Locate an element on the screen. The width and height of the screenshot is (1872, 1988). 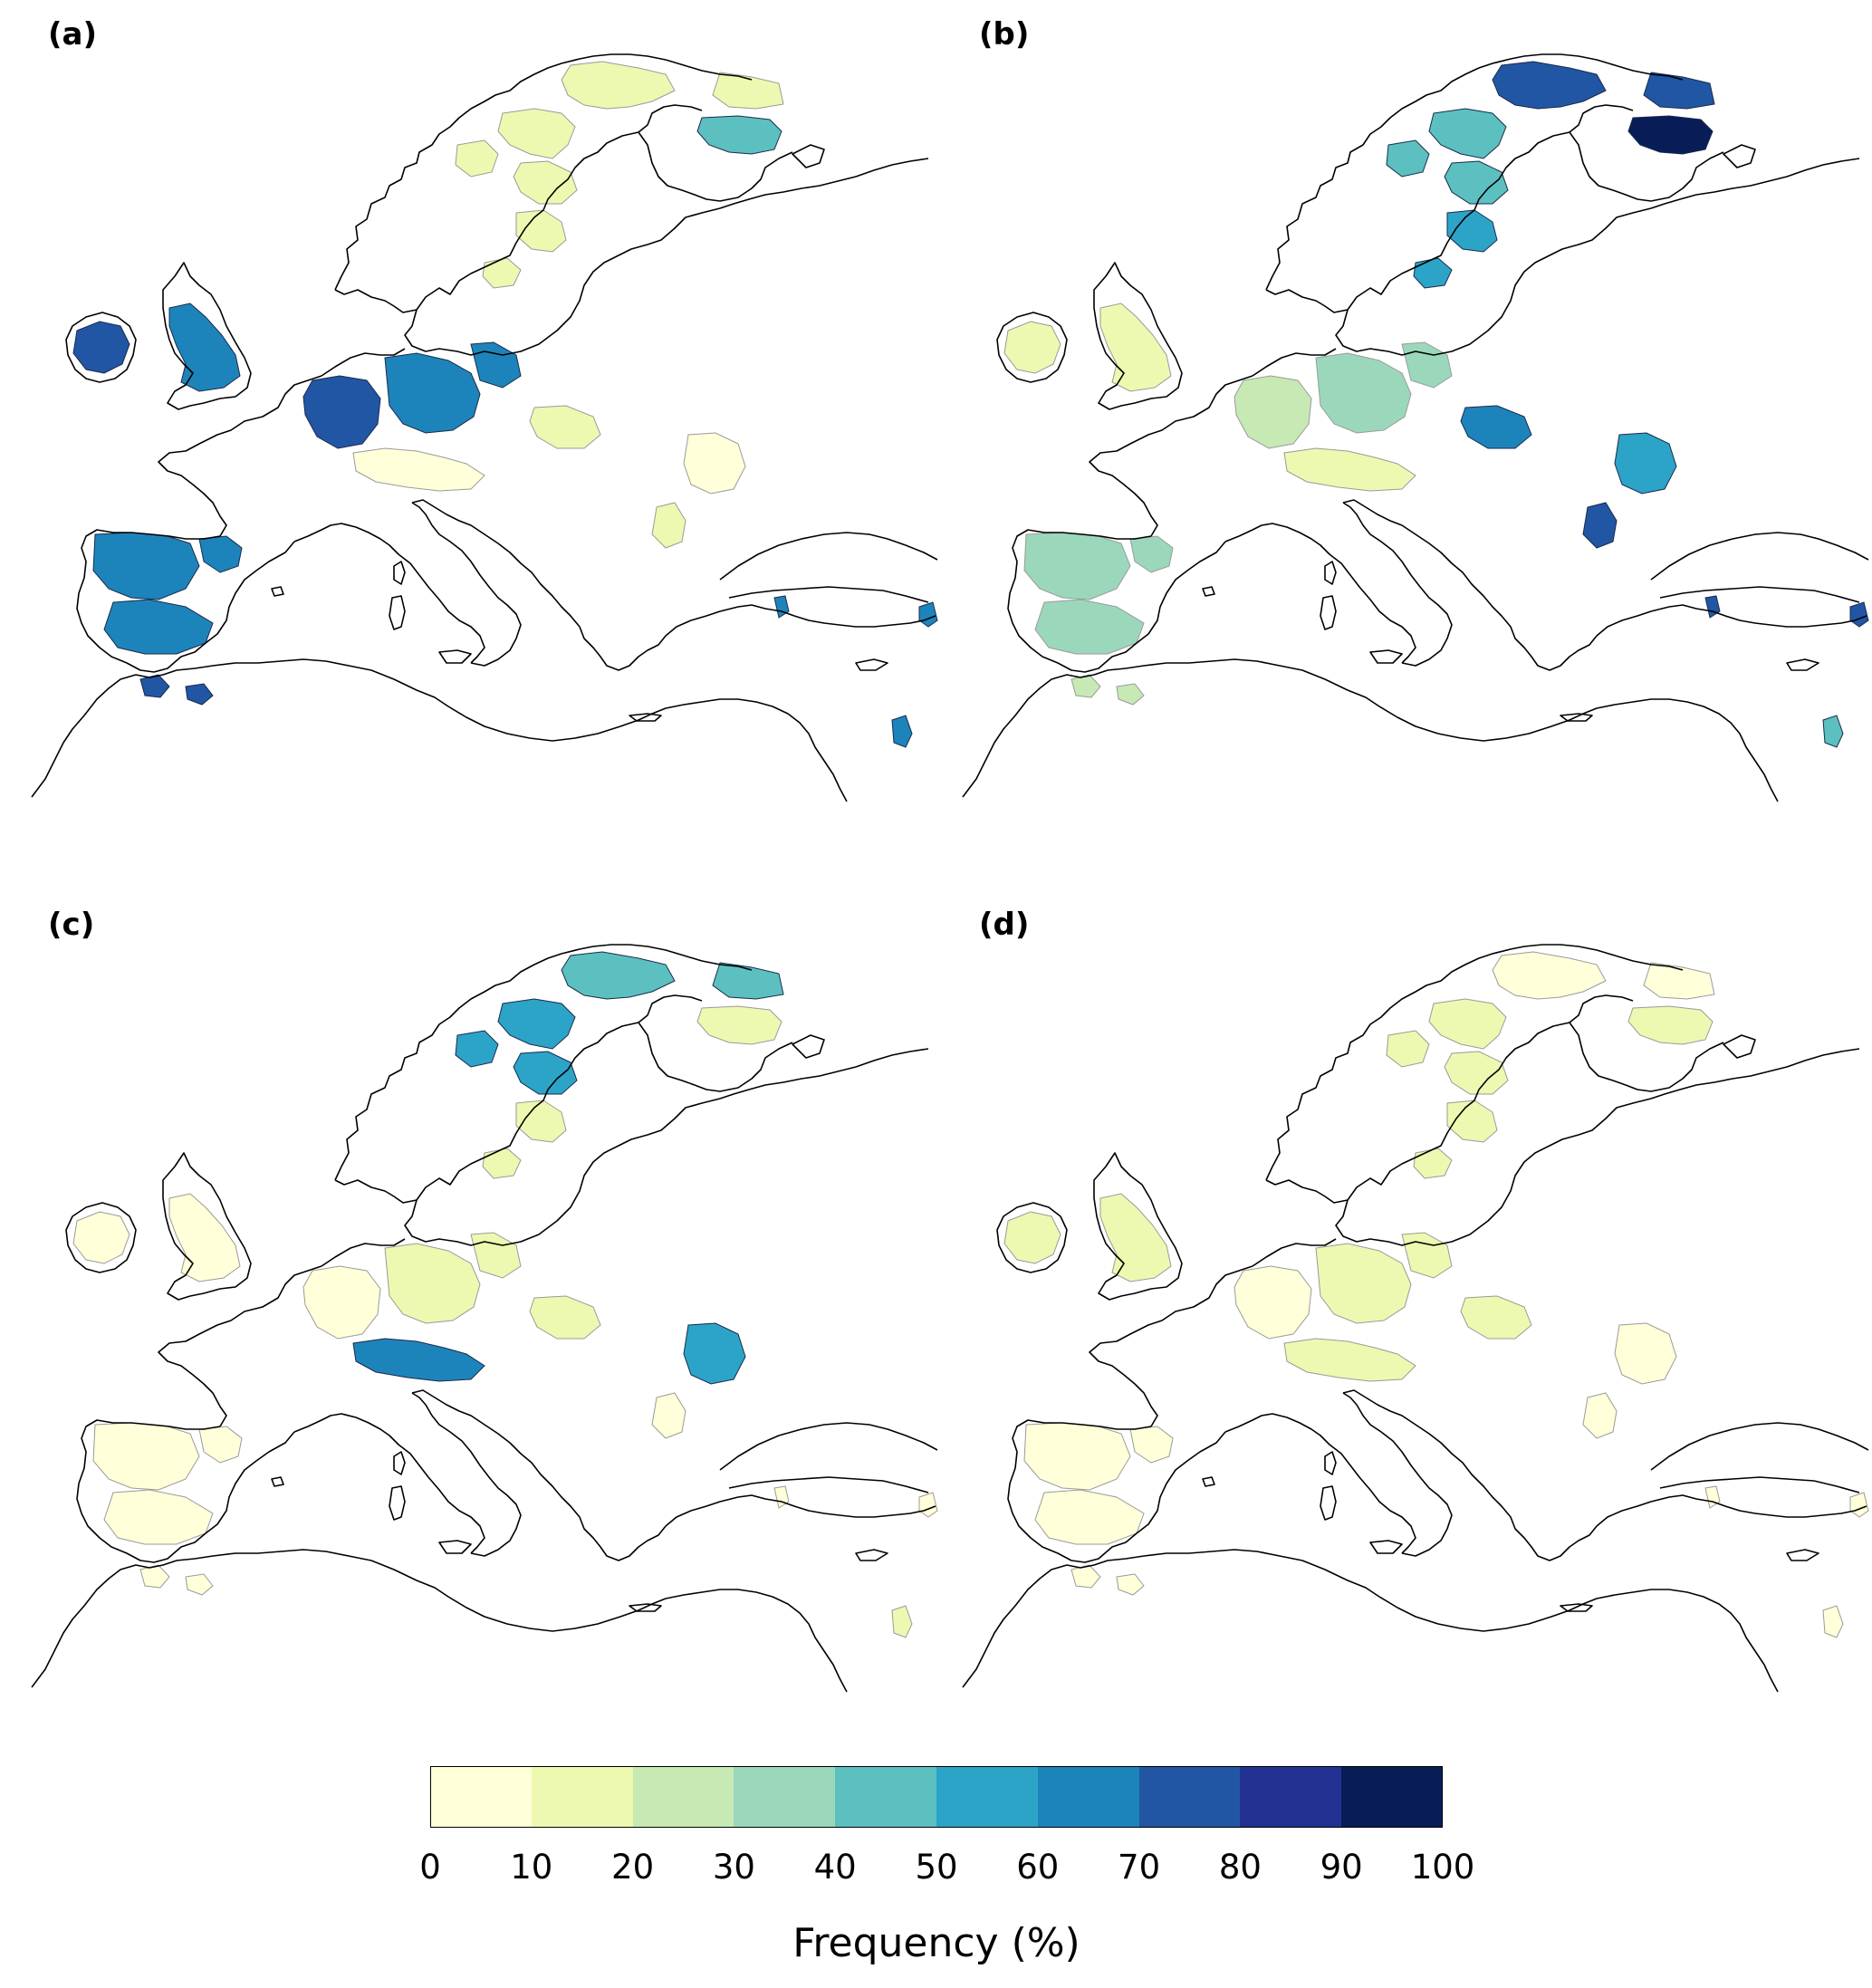
catchment-carpathian is located at coordinates (1646, 1353).